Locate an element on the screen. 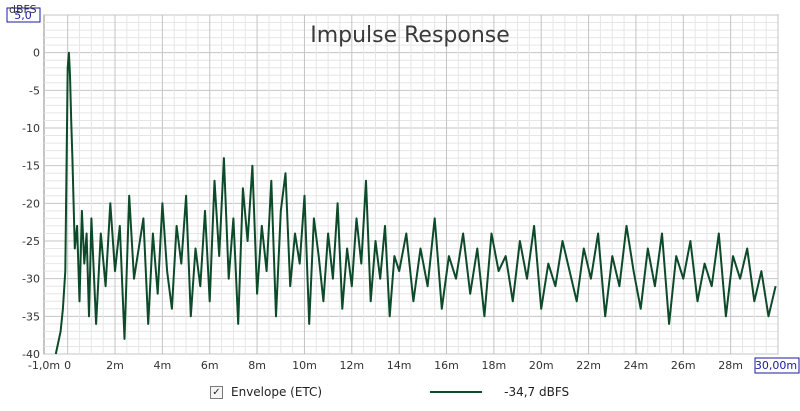  x-tick-label: 10m is located at coordinates (304, 365).